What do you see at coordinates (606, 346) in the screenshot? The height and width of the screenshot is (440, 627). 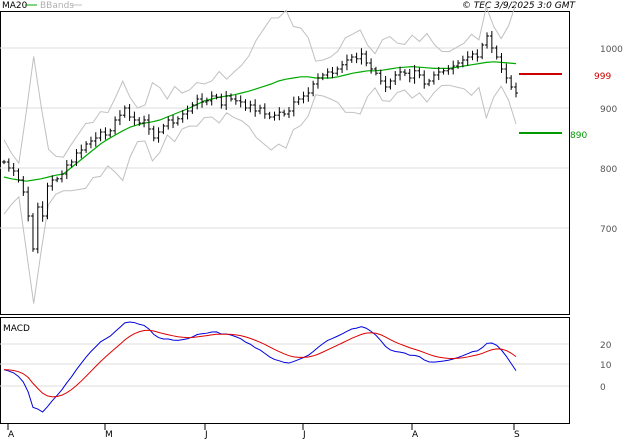 I see `macd-tick-label: 20` at bounding box center [606, 346].